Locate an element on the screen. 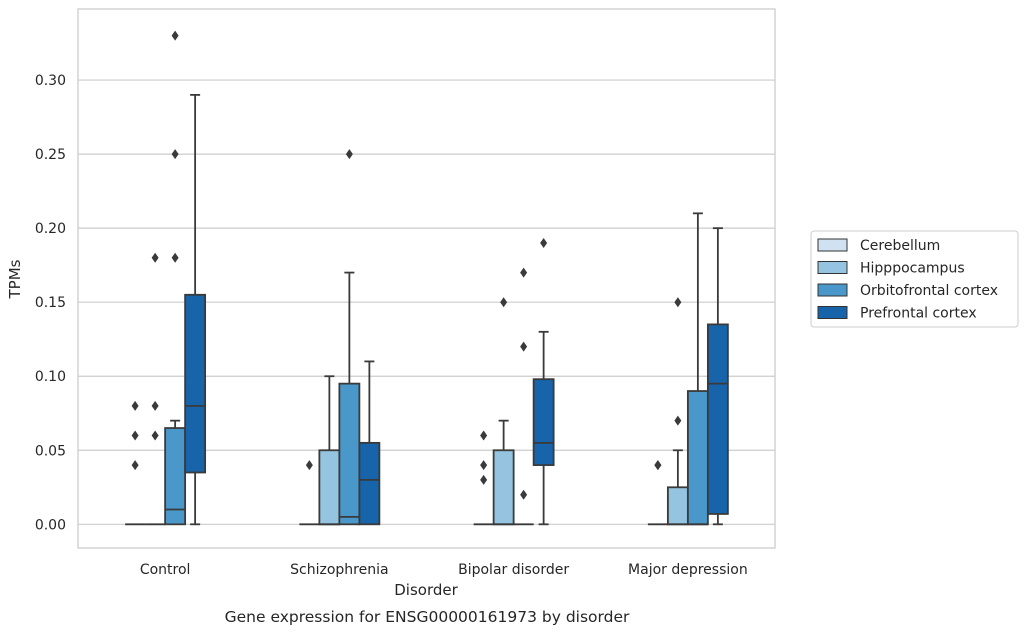 Image resolution: width=1028 pixels, height=634 pixels. y-tick-label: 0.20 is located at coordinates (50, 229).